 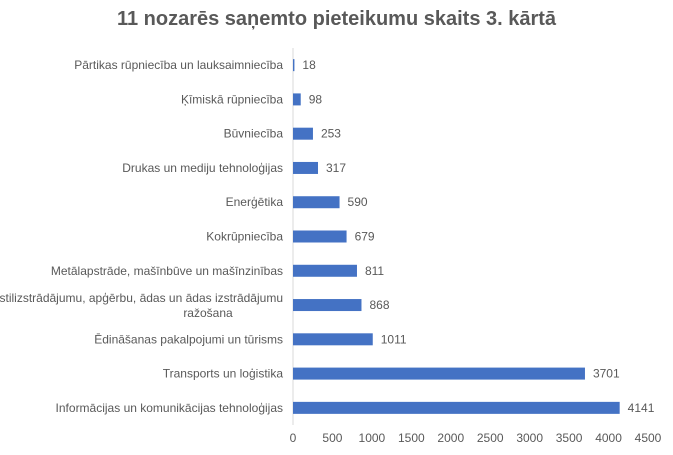 I want to click on category-label: Ēdināšanas pakalpojumi un tūrisms, so click(x=188, y=339).